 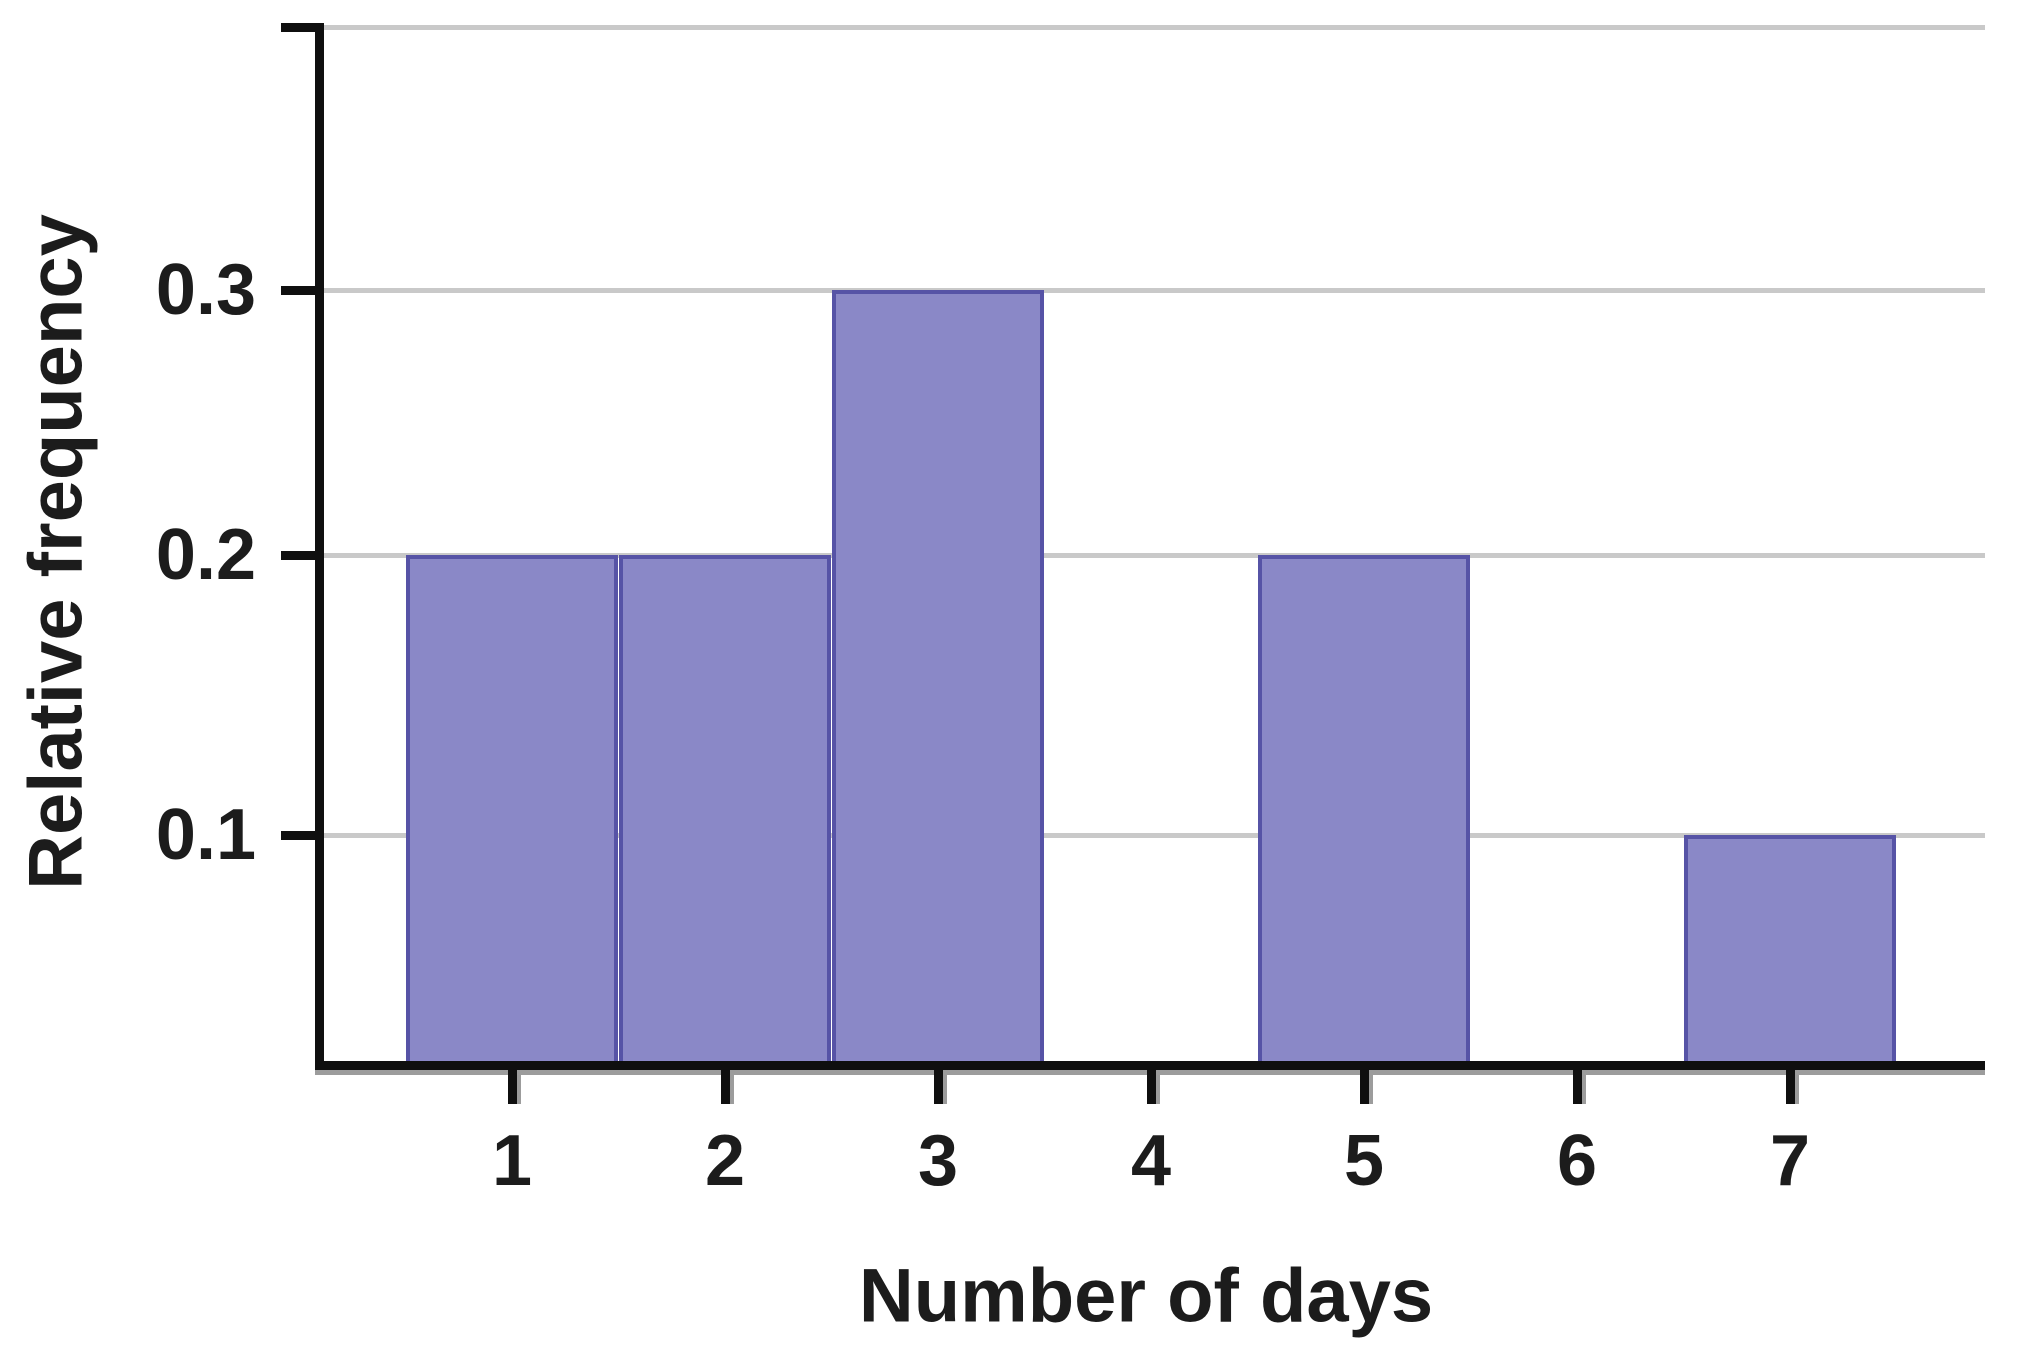 What do you see at coordinates (1364, 1161) in the screenshot?
I see `x-tick-label-5: 5` at bounding box center [1364, 1161].